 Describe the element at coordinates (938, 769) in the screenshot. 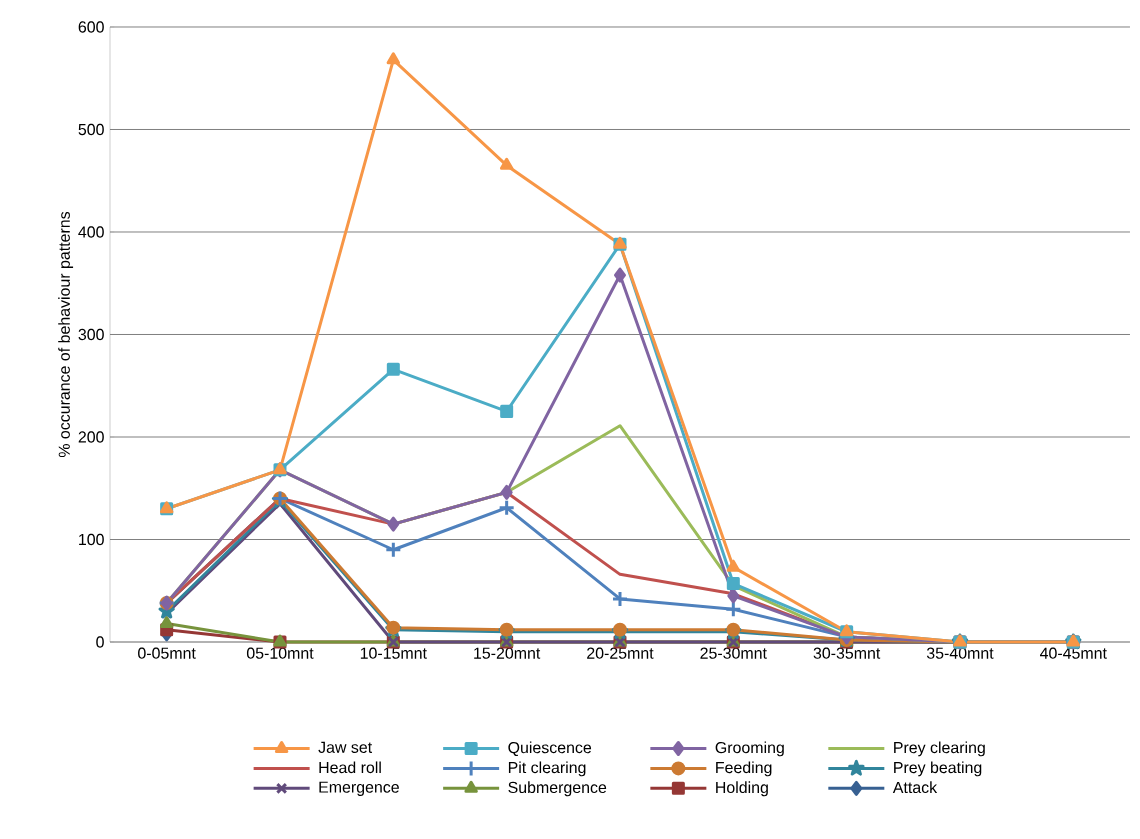

I see `legend-label: Prey beating` at that location.